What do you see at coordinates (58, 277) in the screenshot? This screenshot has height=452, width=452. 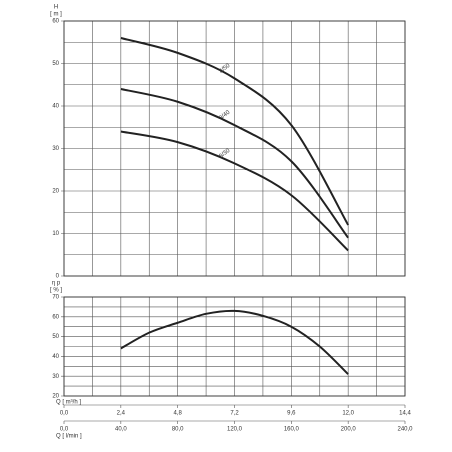 I see `y-tick-label: 0` at bounding box center [58, 277].